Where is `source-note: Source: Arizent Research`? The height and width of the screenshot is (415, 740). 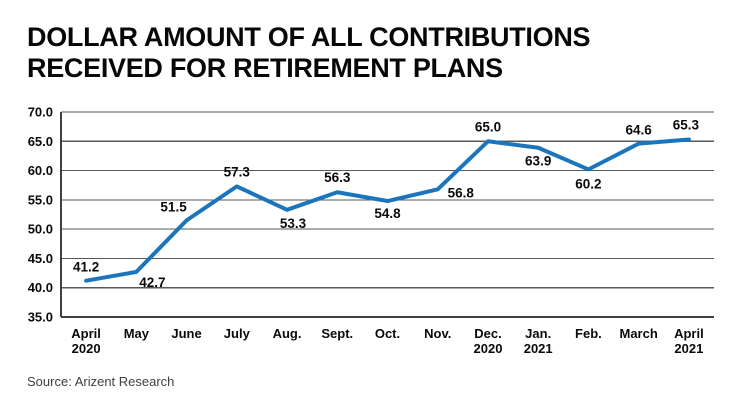 source-note: Source: Arizent Research is located at coordinates (101, 381).